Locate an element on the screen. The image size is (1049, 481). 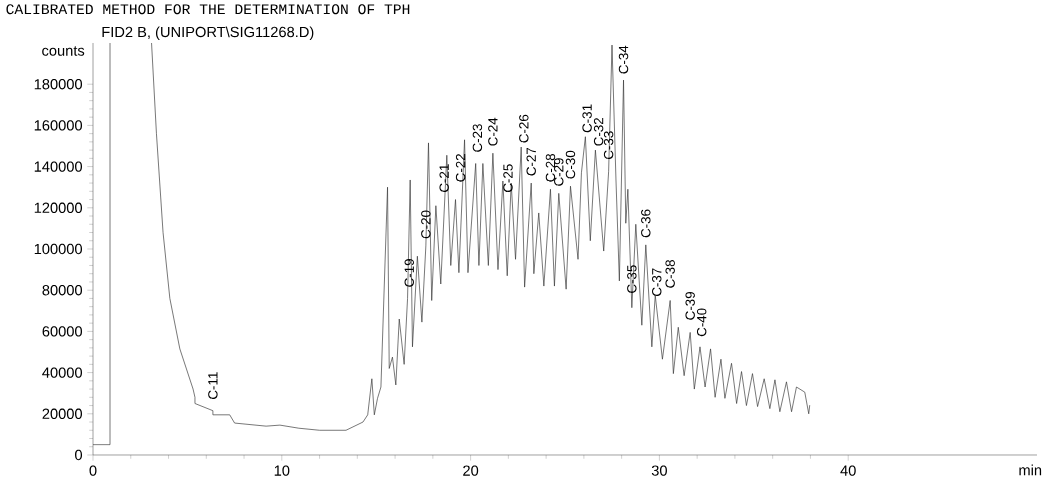
annotation: C-40 is located at coordinates (701, 322).